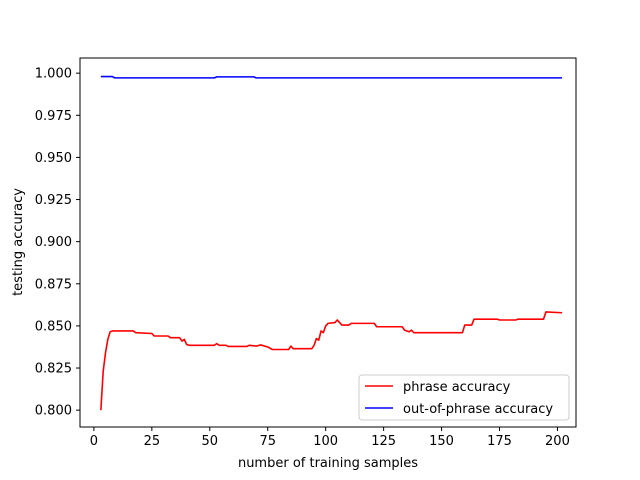 The image size is (640, 480). What do you see at coordinates (53, 411) in the screenshot?
I see `y-tick-label: 0.800` at bounding box center [53, 411].